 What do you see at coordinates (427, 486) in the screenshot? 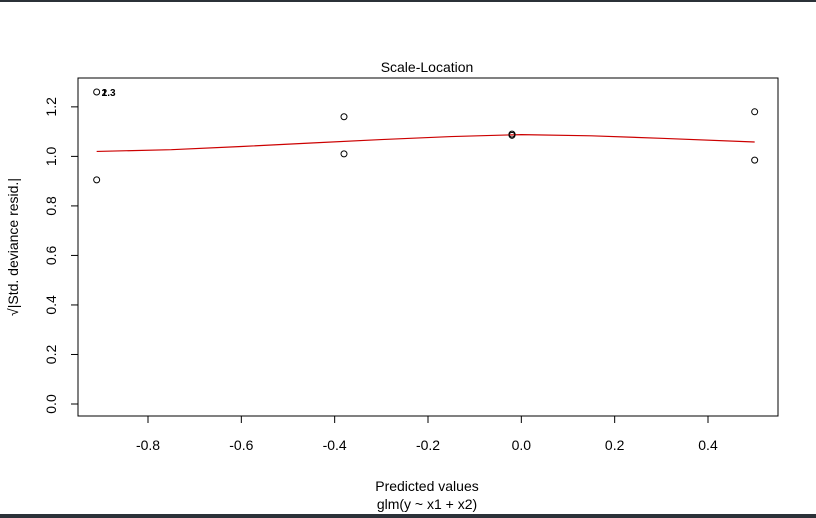
I see `x-axis-label: Predicted values` at bounding box center [427, 486].